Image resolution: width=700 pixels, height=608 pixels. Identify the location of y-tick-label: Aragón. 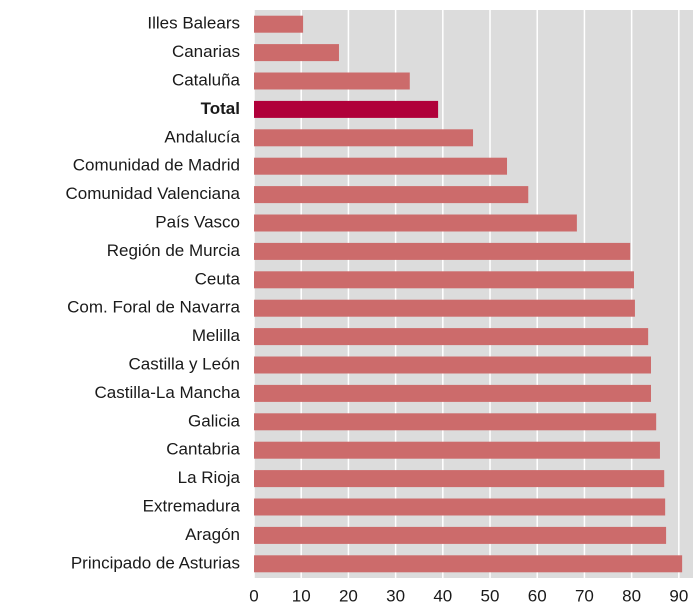
(212, 534).